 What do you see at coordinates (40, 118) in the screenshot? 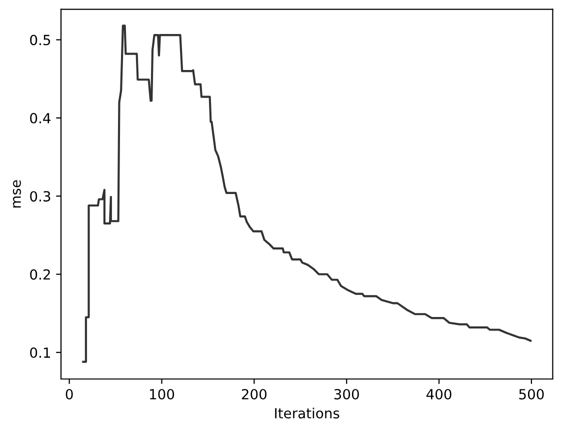
I see `y-tick-label: 0.4` at bounding box center [40, 118].